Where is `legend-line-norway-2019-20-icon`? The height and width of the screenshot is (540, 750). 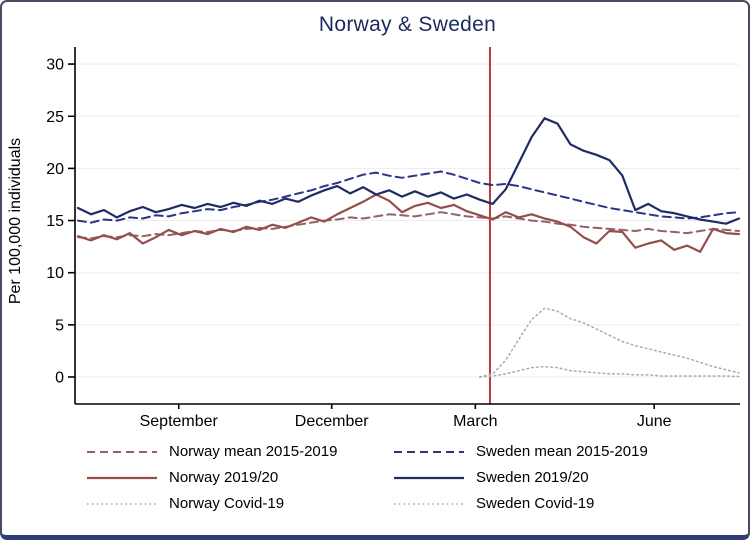 legend-line-norway-2019-20-icon is located at coordinates (122, 477).